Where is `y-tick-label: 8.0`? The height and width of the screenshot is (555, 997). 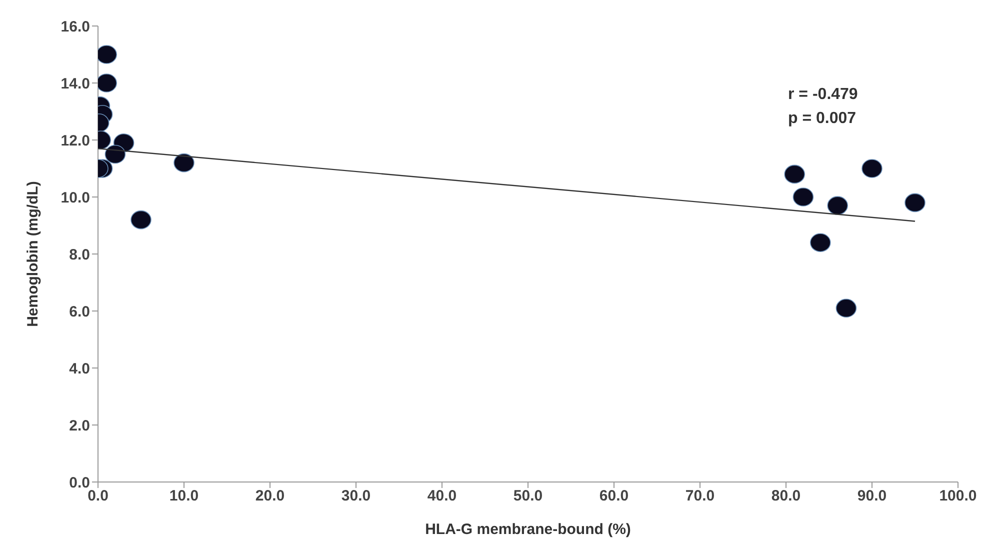
y-tick-label: 8.0 is located at coordinates (79, 255).